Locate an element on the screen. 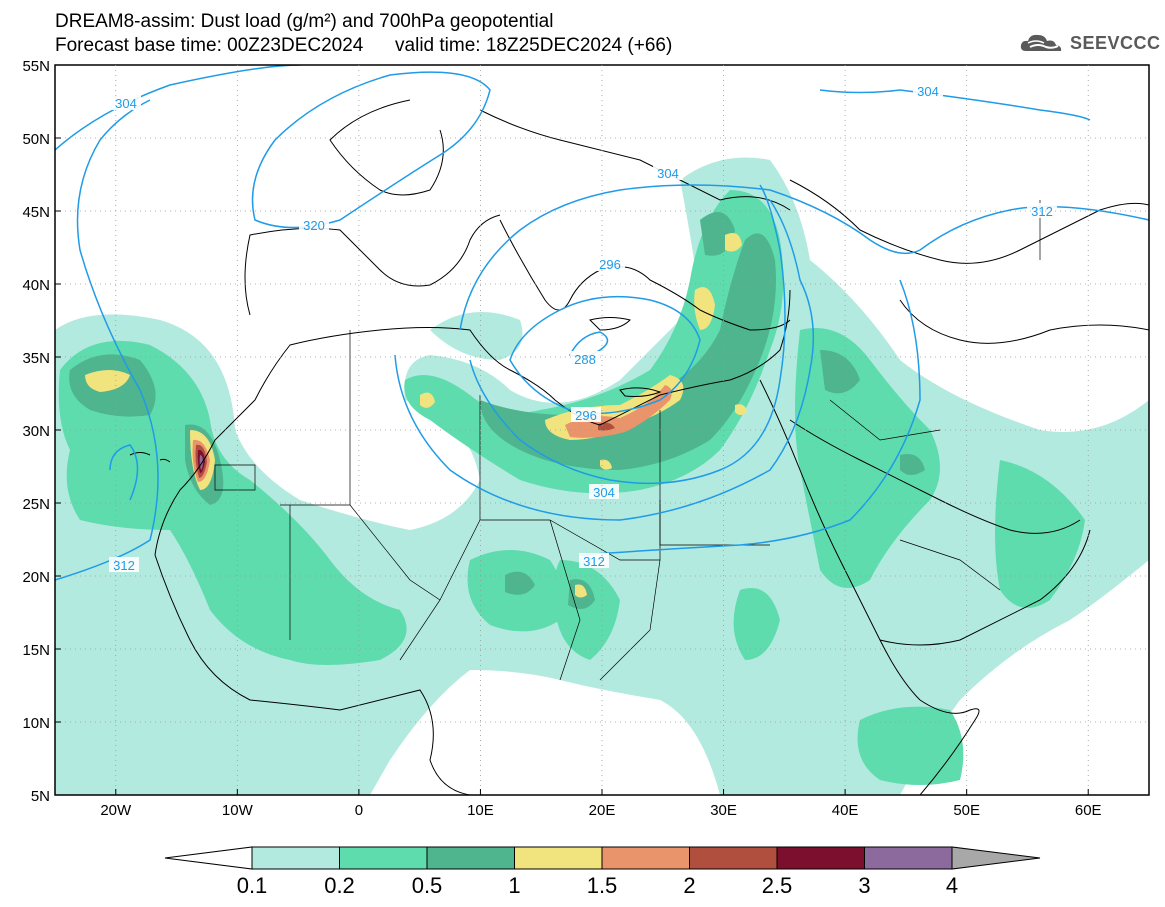 The image size is (1165, 907). colorbar-high-arrow is located at coordinates (996, 858).